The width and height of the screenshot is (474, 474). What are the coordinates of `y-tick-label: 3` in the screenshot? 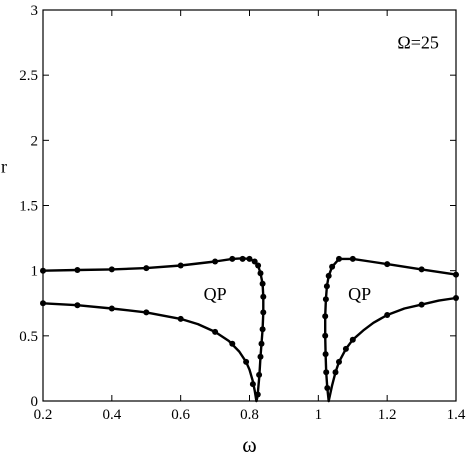 It's located at (35, 11).